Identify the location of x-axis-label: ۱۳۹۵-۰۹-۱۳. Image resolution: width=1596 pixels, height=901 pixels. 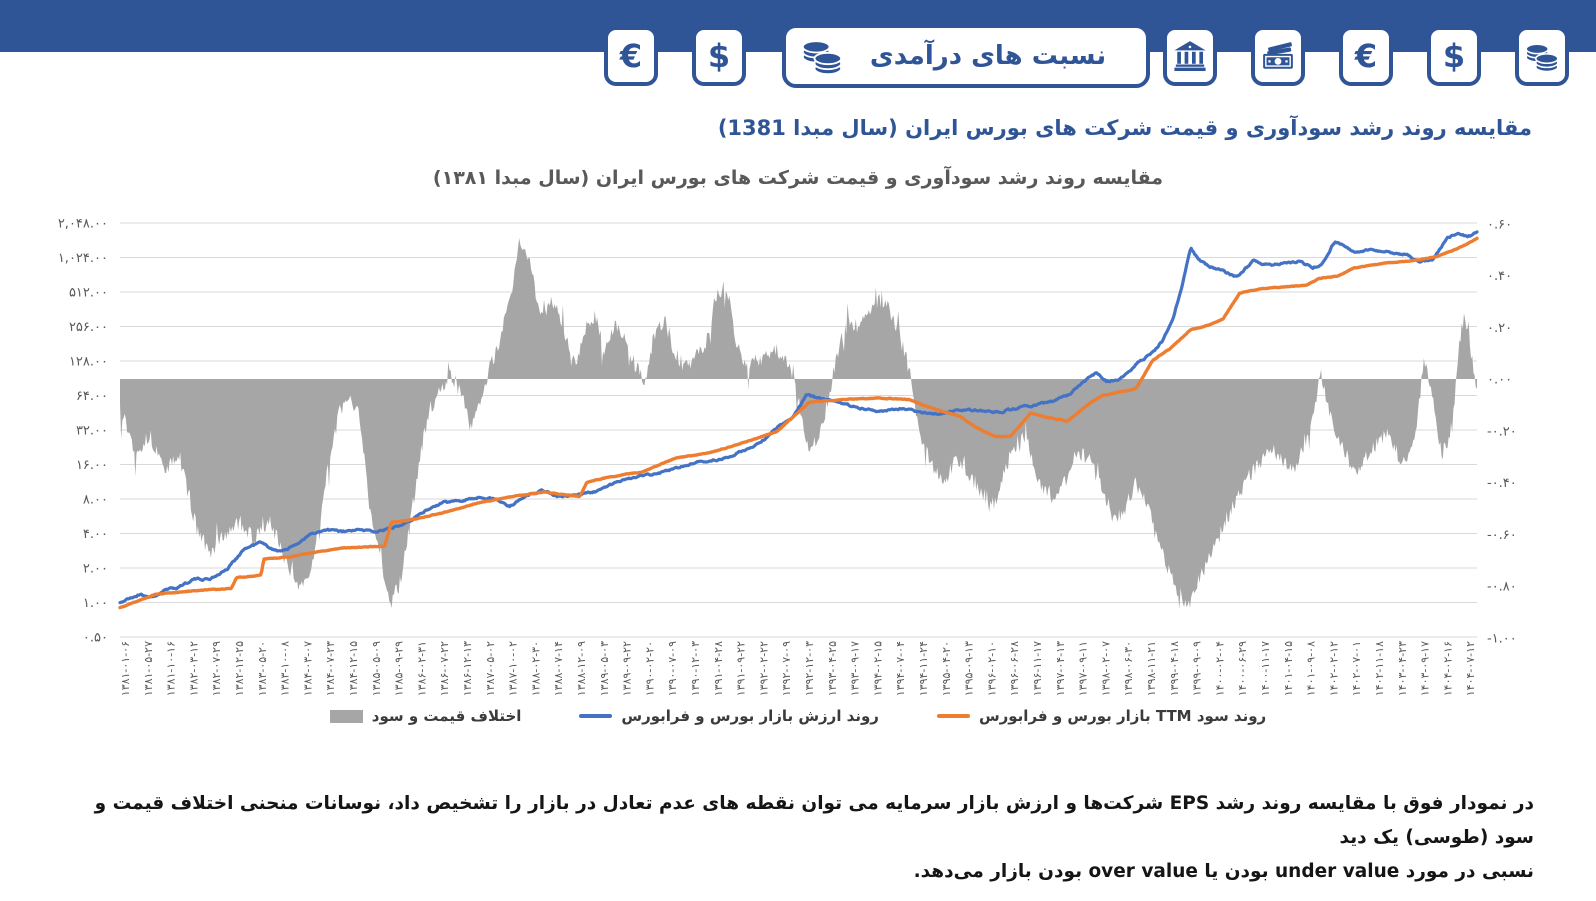
(969, 668).